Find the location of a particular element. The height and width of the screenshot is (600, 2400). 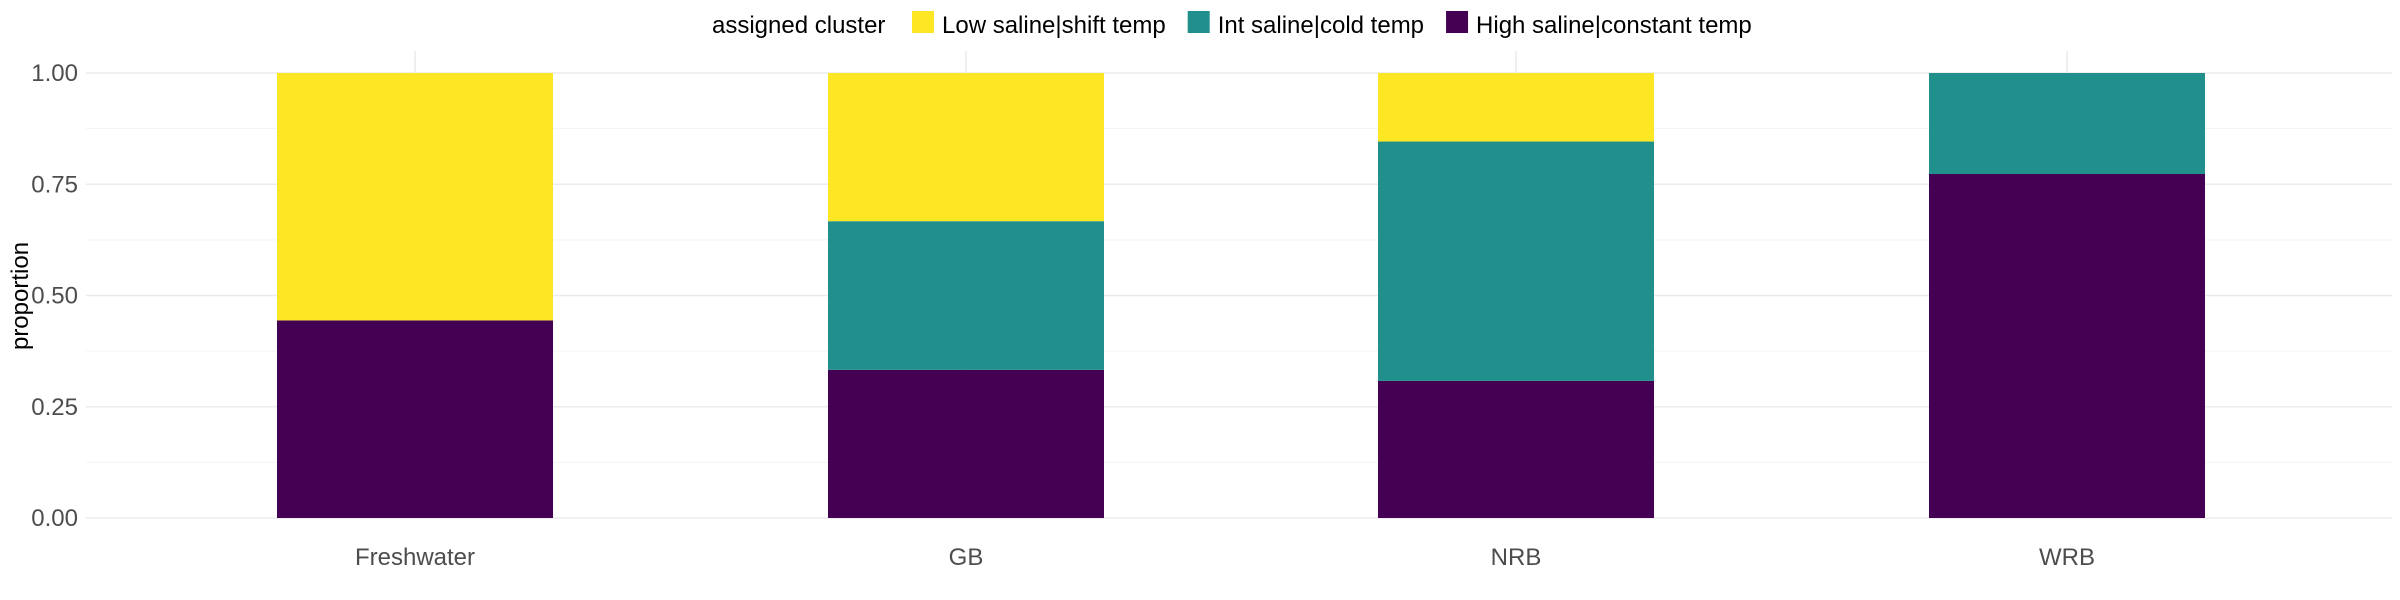

bar-segment-gb-int-saline-cold-temp is located at coordinates (966, 295).